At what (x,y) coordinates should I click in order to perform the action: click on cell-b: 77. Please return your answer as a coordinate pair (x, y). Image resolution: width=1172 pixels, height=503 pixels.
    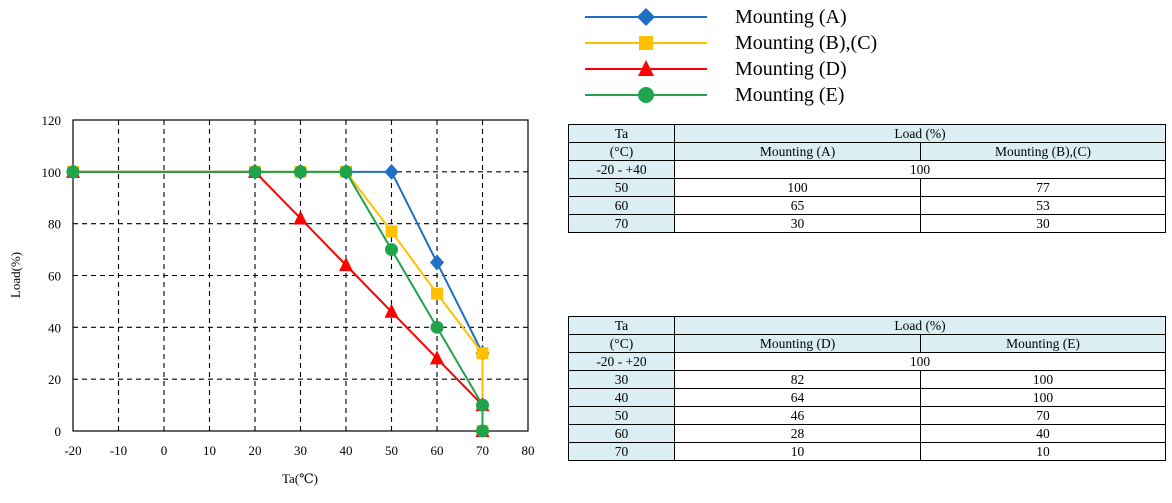
    Looking at the image, I should click on (1043, 187).